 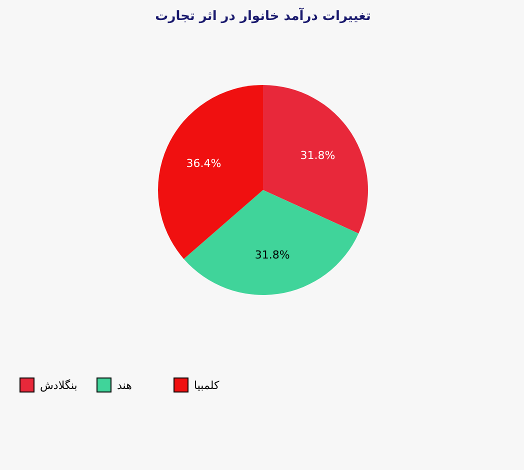 I want to click on chart-title: تغییرات درآمد خانوار در اثر تجارت, so click(x=263, y=15).